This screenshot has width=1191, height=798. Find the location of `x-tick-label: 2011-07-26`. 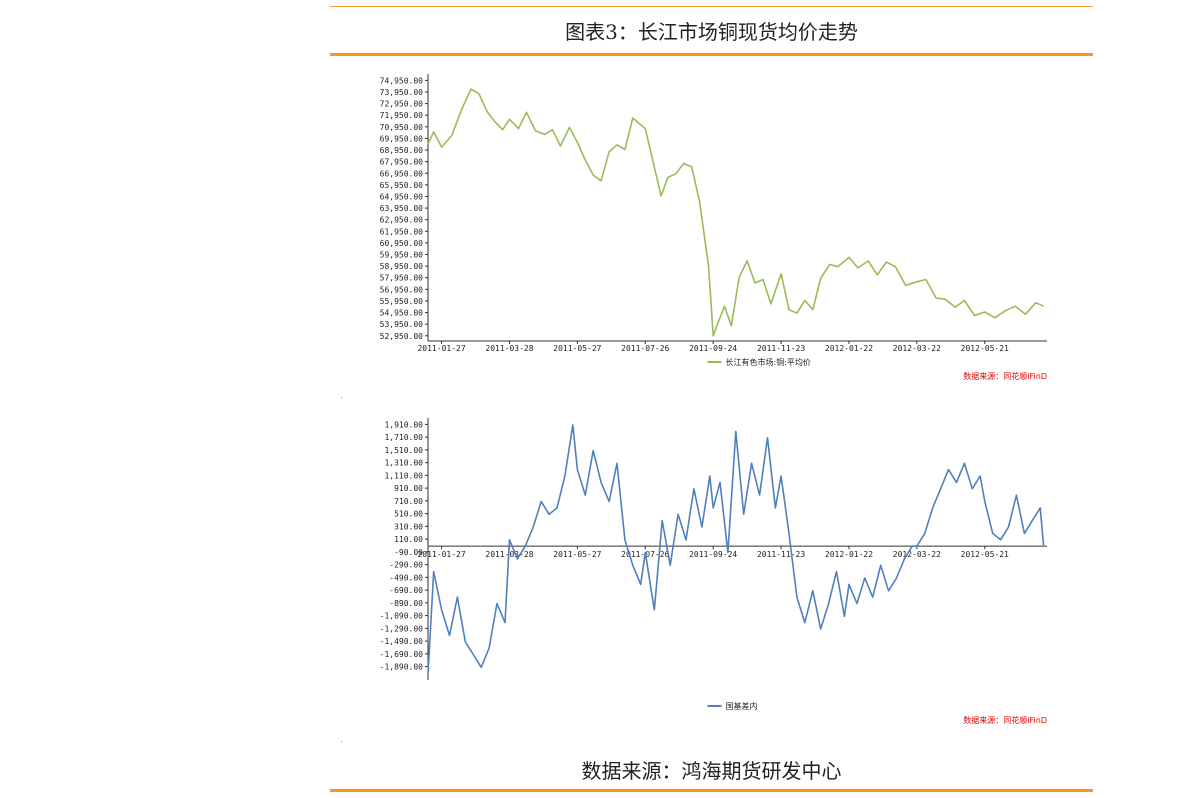

x-tick-label: 2011-07-26 is located at coordinates (645, 348).